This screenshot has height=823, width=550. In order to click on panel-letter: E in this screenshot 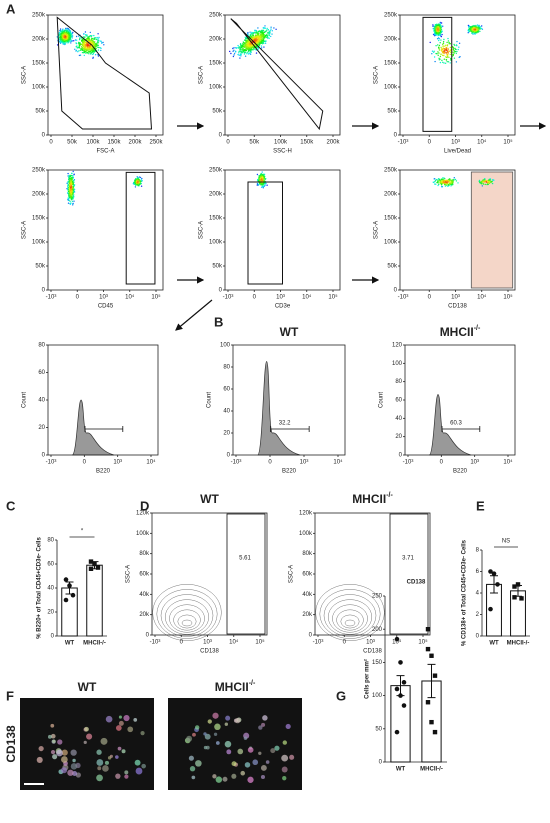, I will do `click(480, 505)`.